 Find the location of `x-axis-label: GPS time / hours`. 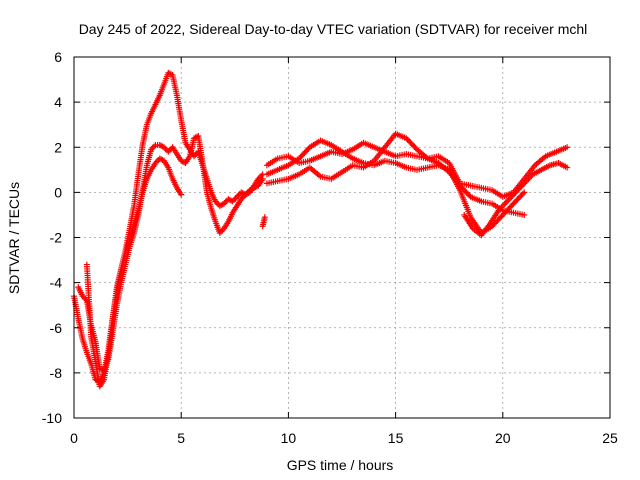

x-axis-label: GPS time / hours is located at coordinates (340, 465).